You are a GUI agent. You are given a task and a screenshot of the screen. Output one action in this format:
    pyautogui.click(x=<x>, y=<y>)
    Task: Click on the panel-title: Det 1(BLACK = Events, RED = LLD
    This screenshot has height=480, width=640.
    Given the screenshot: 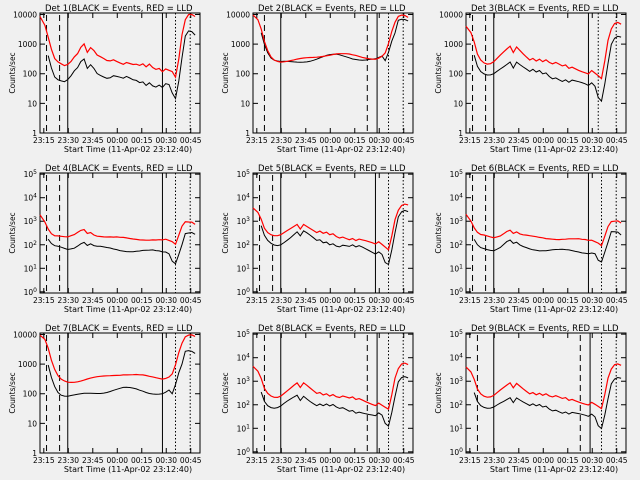 What is the action you would take?
    pyautogui.click(x=119, y=9)
    